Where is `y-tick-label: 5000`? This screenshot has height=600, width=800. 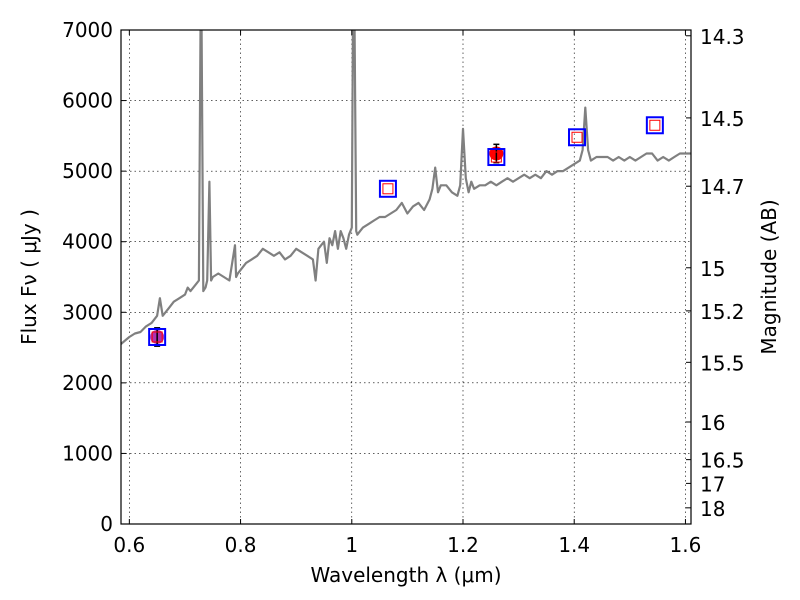
y-tick-label: 5000 is located at coordinates (87, 171).